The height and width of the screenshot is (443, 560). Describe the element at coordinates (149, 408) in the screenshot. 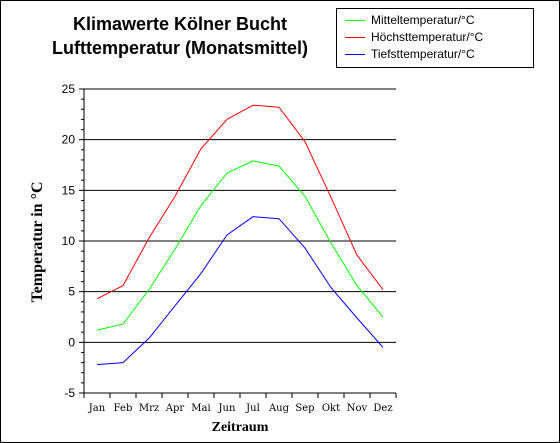

I see `x-tick-label: Mrz` at that location.